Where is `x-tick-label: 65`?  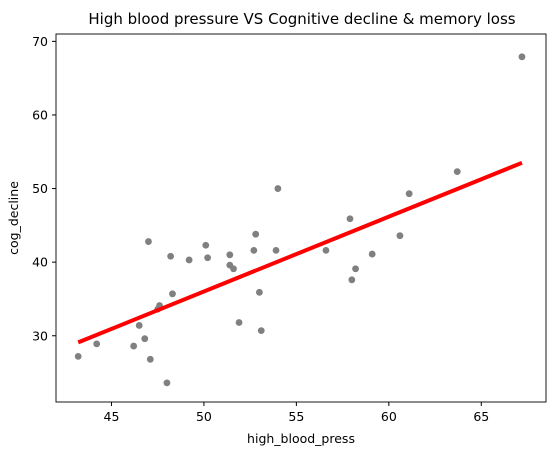 x-tick-label: 65 is located at coordinates (481, 416).